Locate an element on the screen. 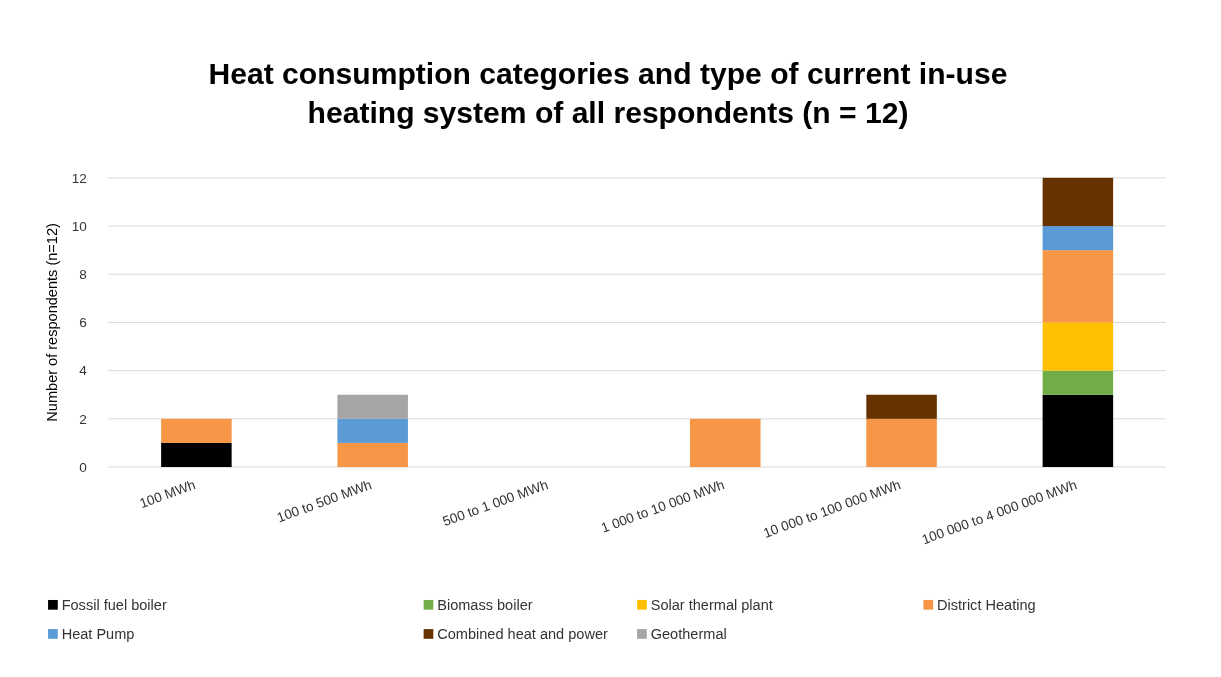 This screenshot has width=1221, height=677. y-tick-label: 6 is located at coordinates (83, 323).